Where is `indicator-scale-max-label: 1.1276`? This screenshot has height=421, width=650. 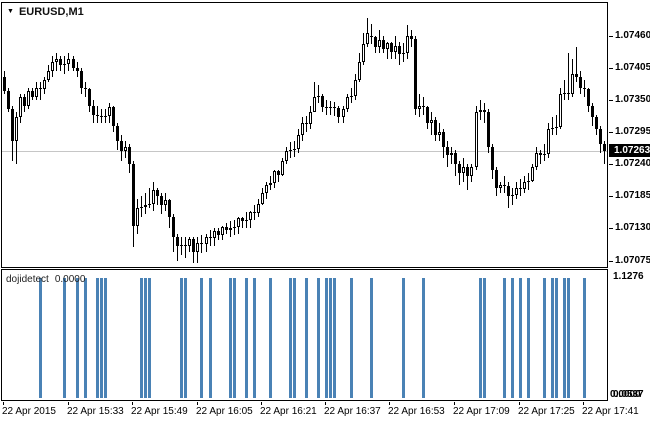
indicator-scale-max-label: 1.1276 is located at coordinates (628, 276).